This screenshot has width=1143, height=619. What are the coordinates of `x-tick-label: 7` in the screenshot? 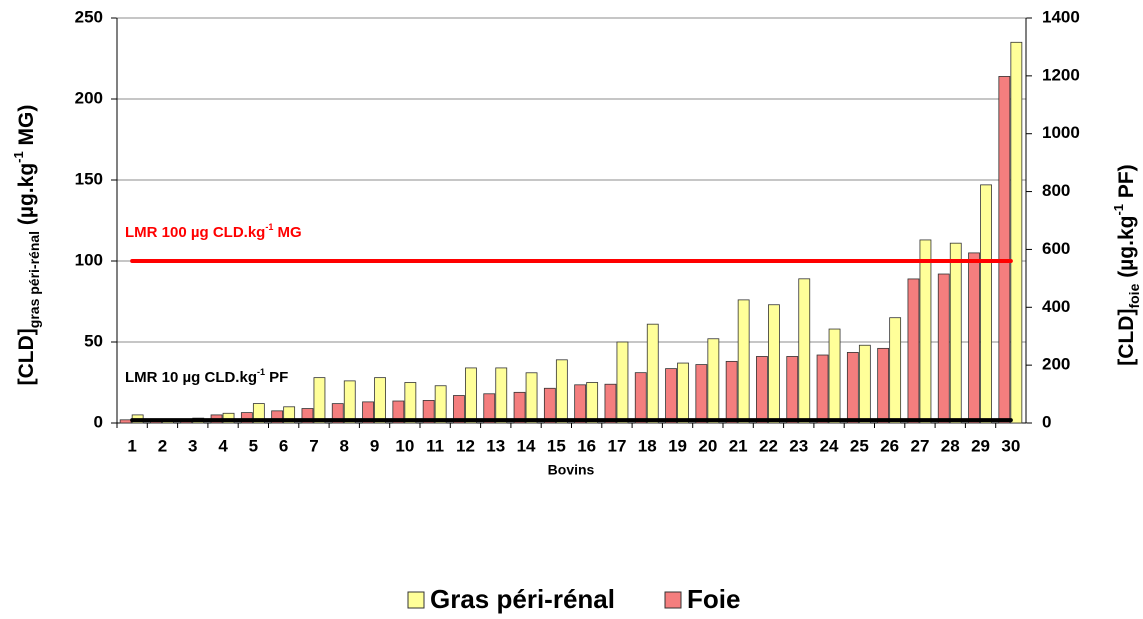 It's located at (313, 445).